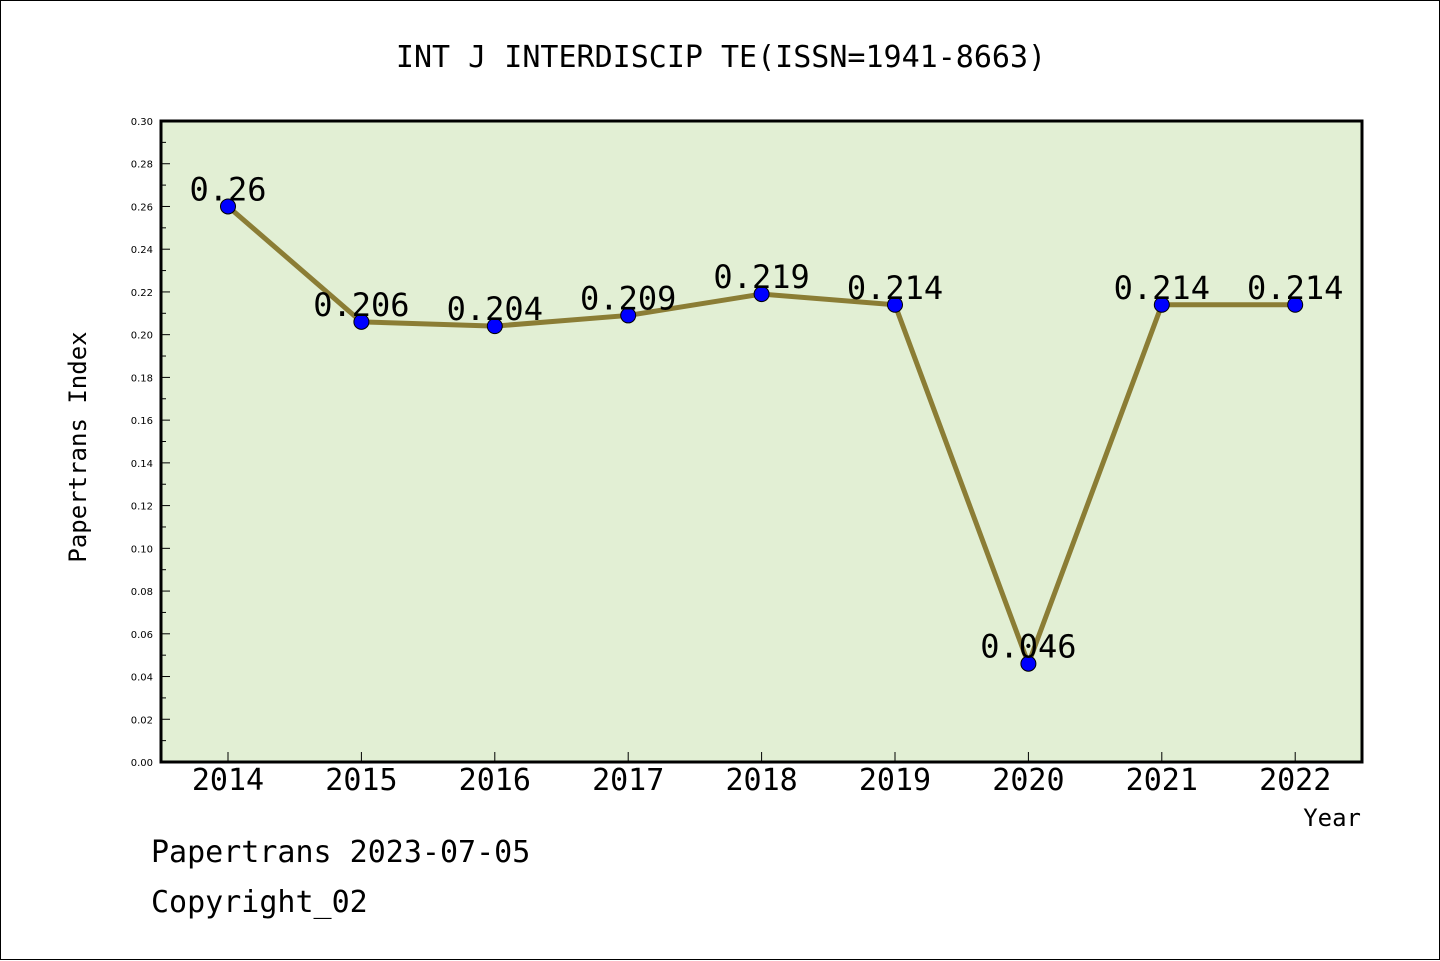 This screenshot has height=961, width=1440. I want to click on x-tick-label: 2019, so click(895, 780).